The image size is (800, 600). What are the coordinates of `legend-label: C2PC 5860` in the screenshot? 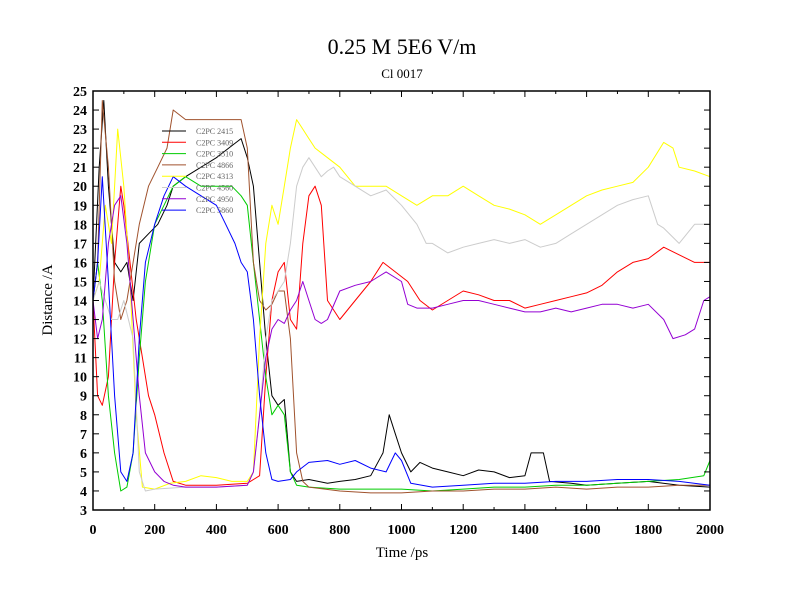 It's located at (214, 210).